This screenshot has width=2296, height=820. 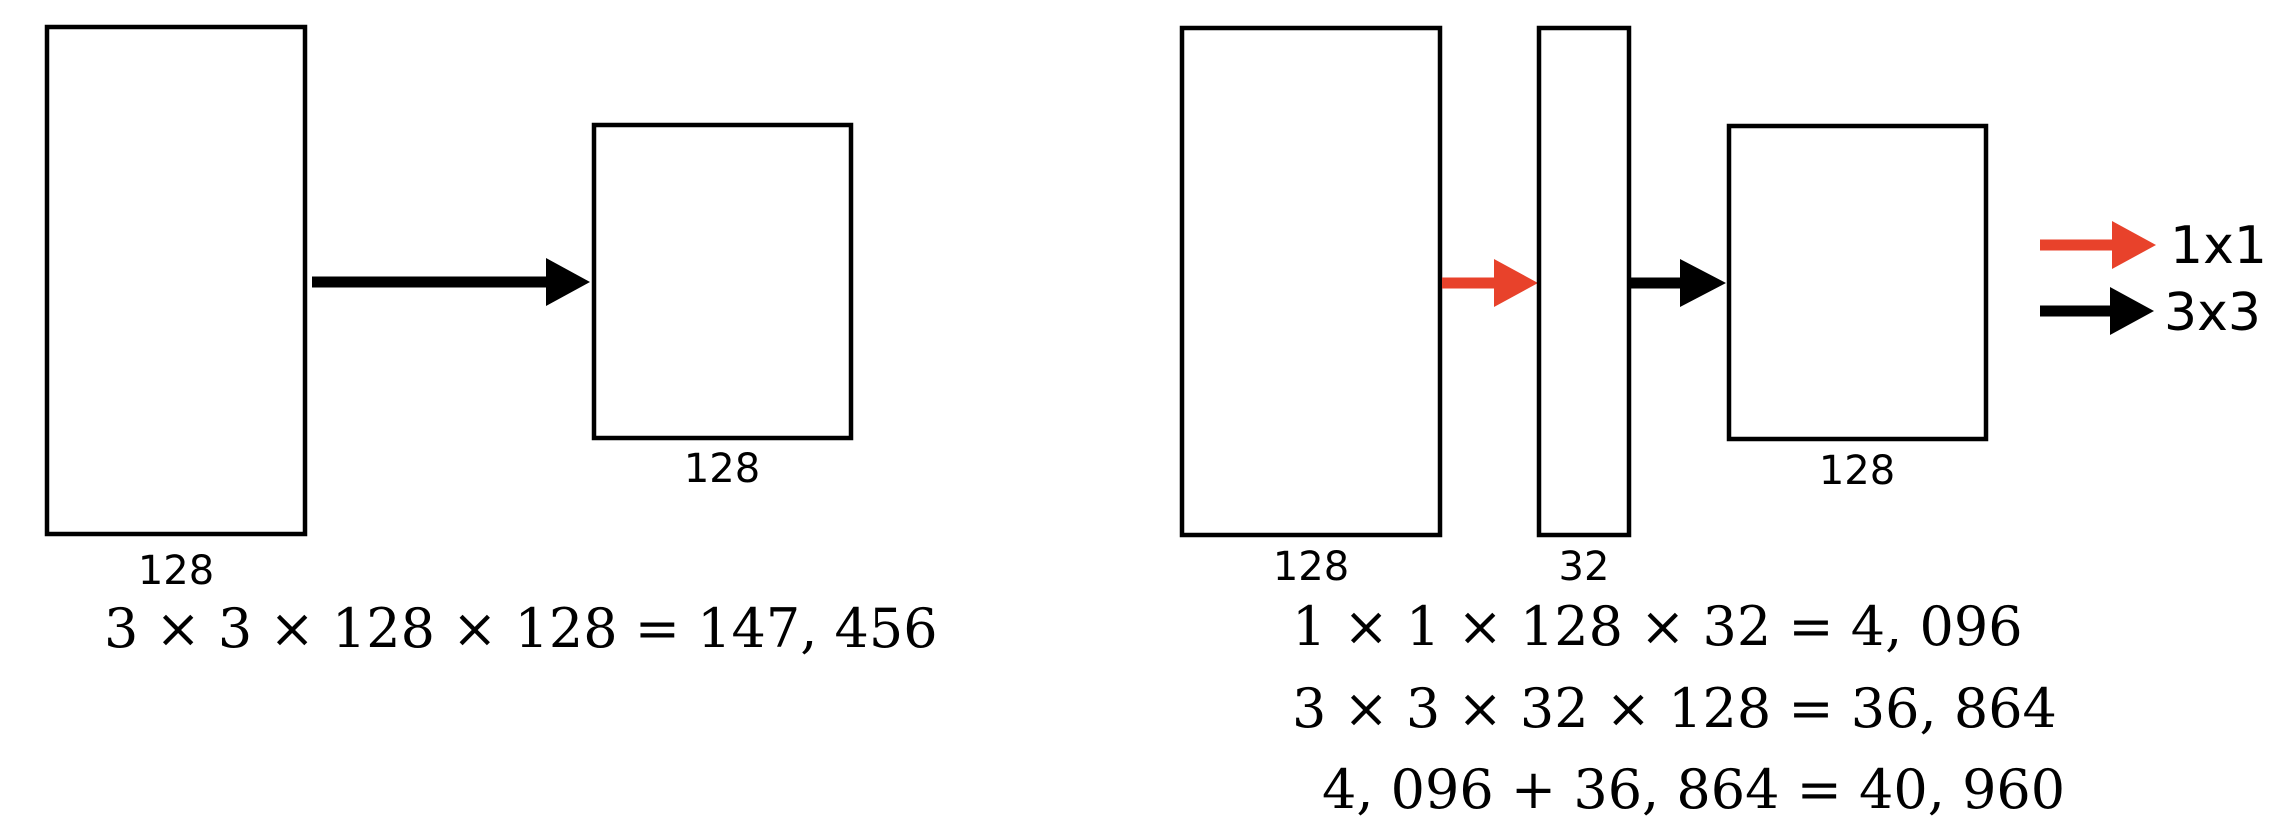 What do you see at coordinates (2097, 311) in the screenshot?
I see `black-arrow-icon` at bounding box center [2097, 311].